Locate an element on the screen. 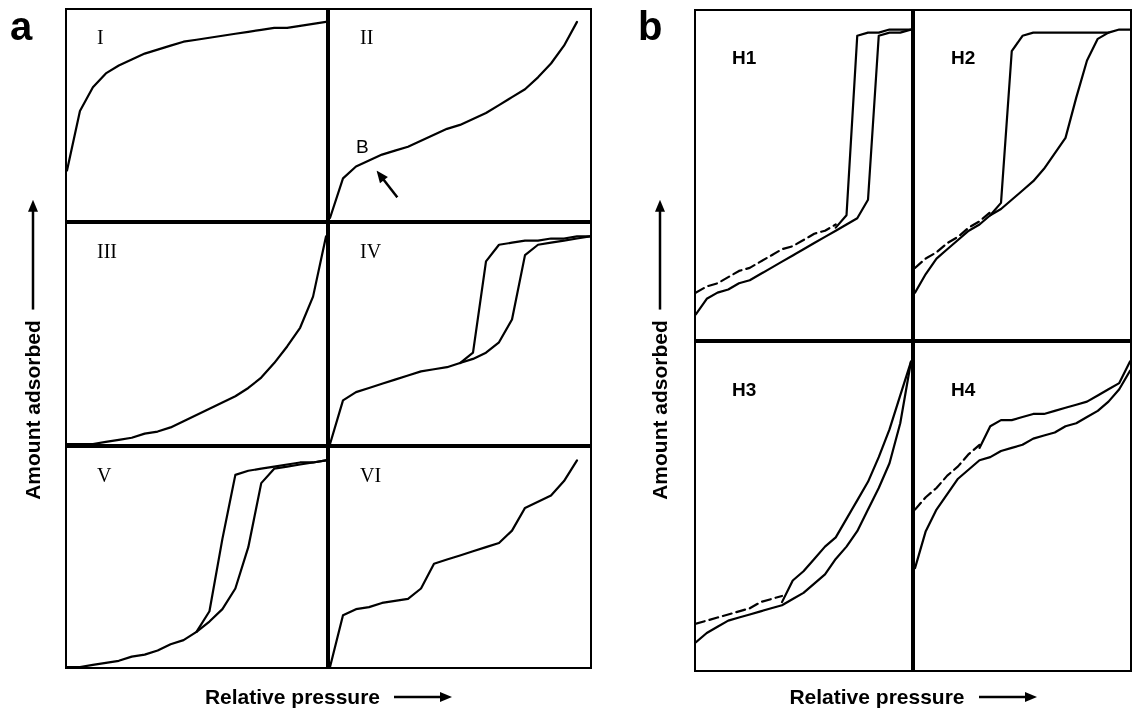 This screenshot has height=715, width=1132. text: a is located at coordinates (21, 26).